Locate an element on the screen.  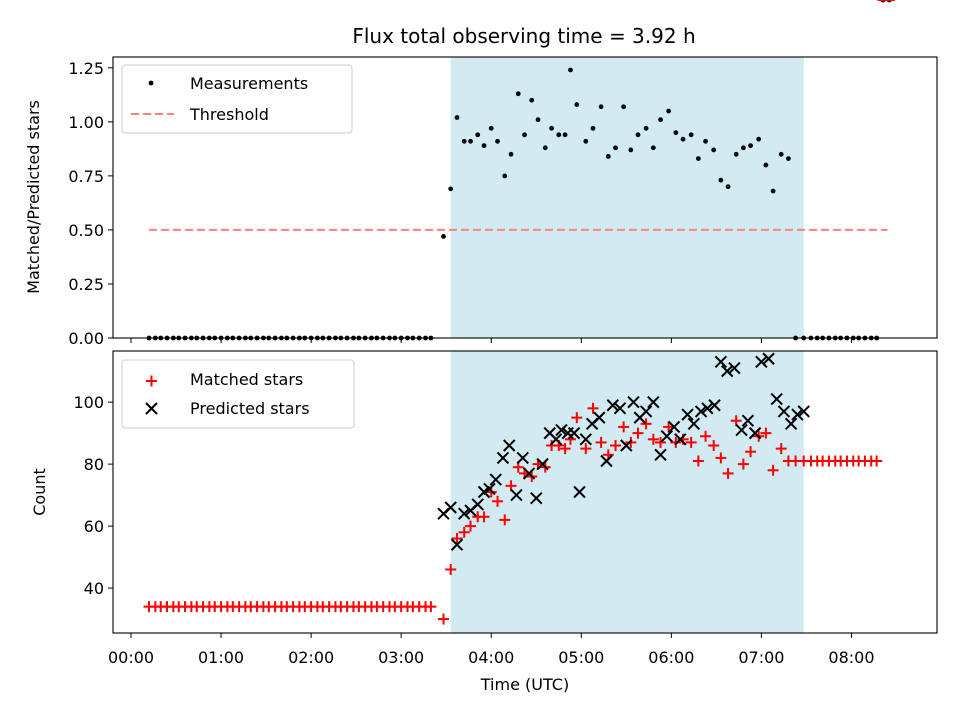
x-tick-label: 08:00 is located at coordinates (851, 657).